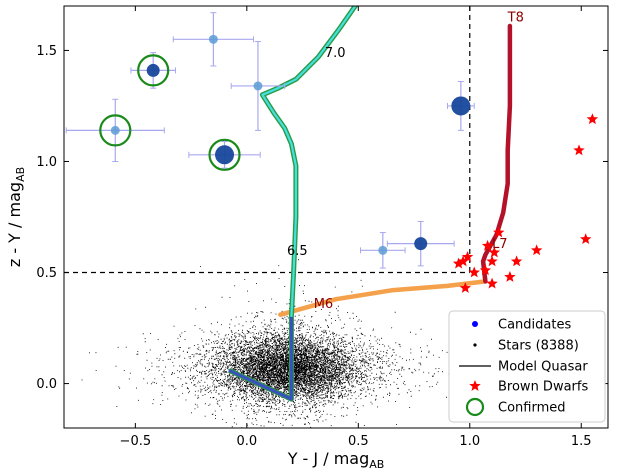 This screenshot has width=620, height=474. What do you see at coordinates (475, 407) in the screenshot?
I see `legend-confirmed-marker` at bounding box center [475, 407].